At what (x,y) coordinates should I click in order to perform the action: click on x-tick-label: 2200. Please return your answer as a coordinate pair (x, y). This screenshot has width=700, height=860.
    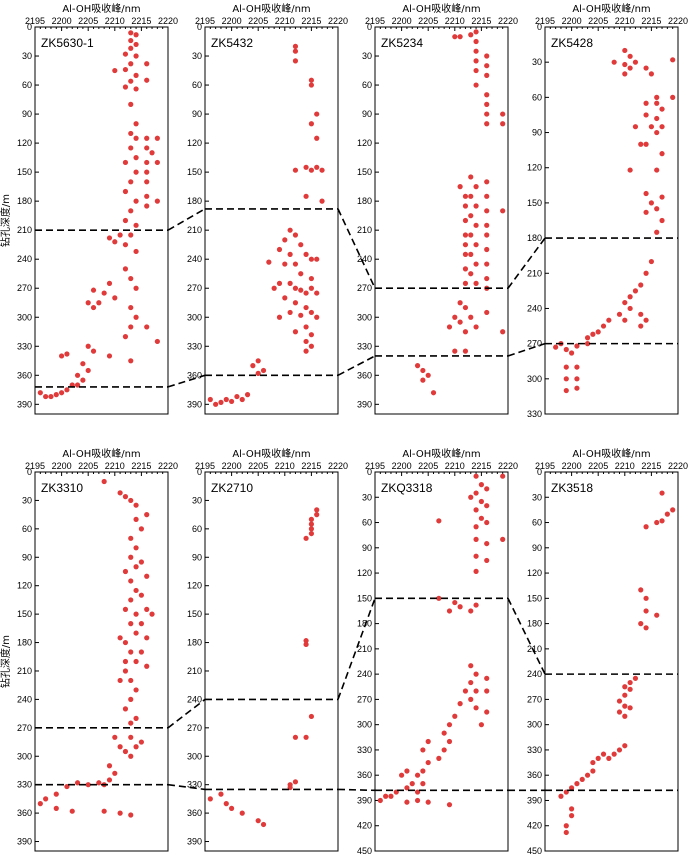
    Looking at the image, I should click on (572, 21).